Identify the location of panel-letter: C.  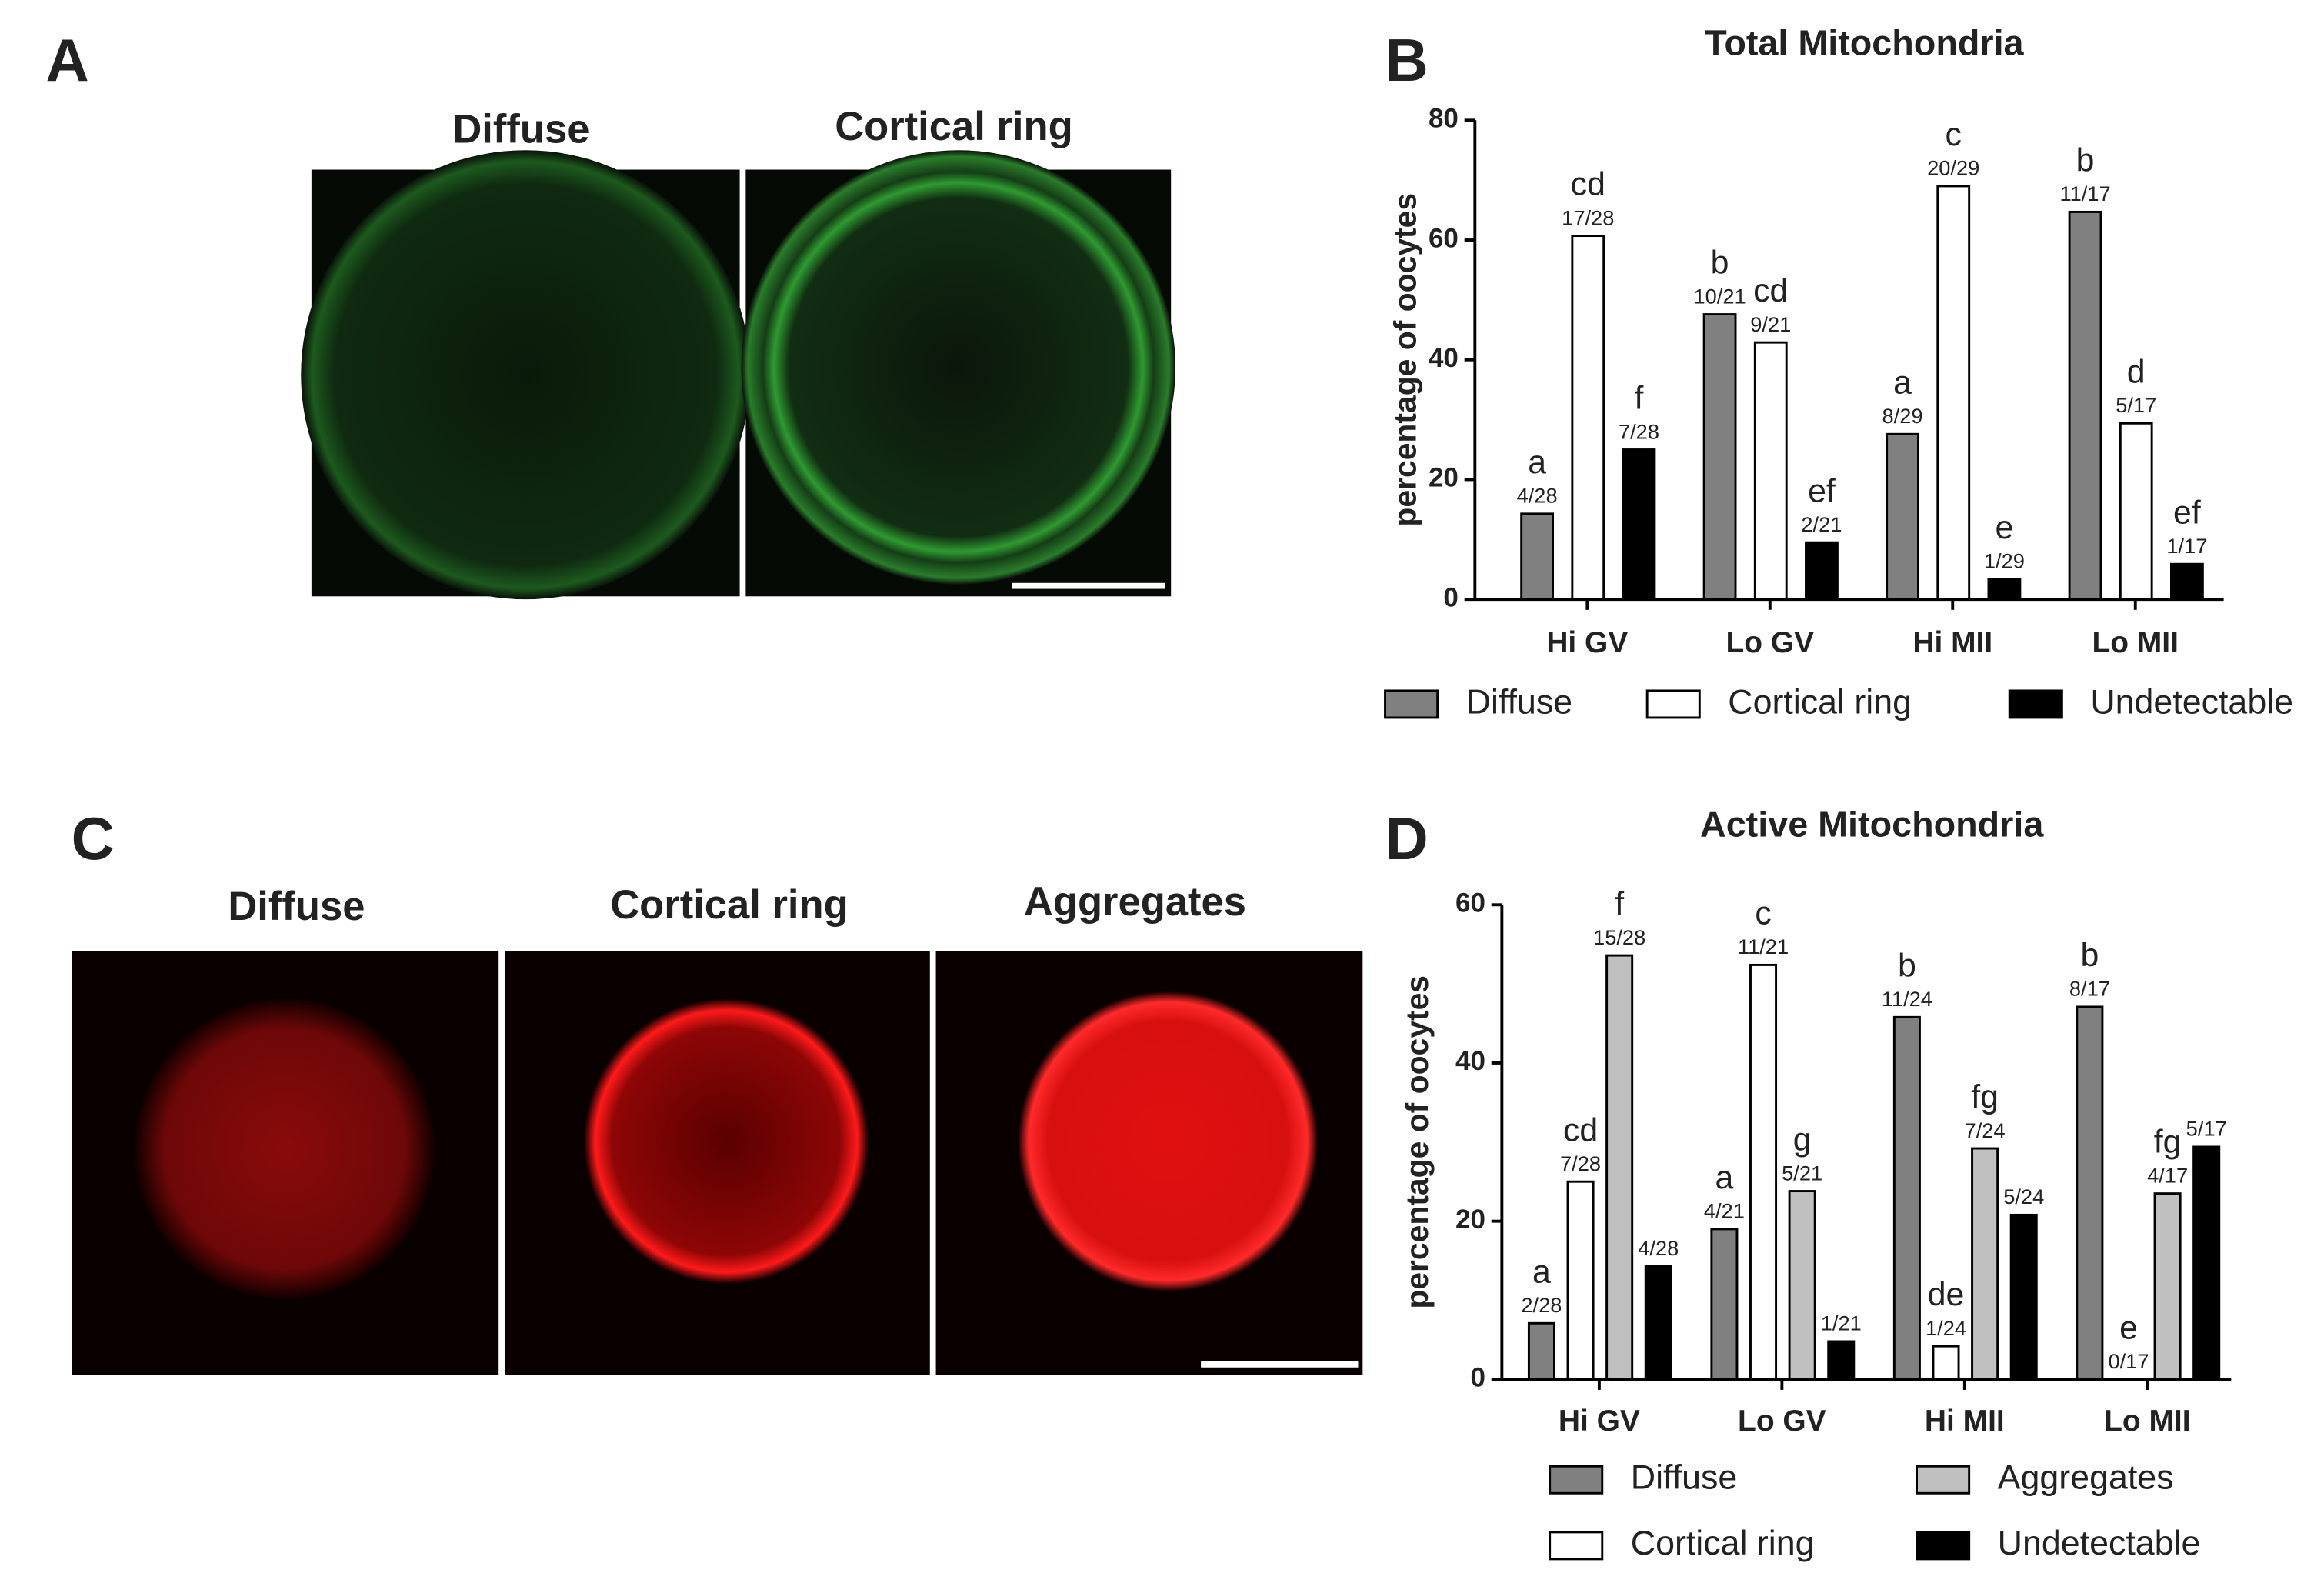
(93, 839).